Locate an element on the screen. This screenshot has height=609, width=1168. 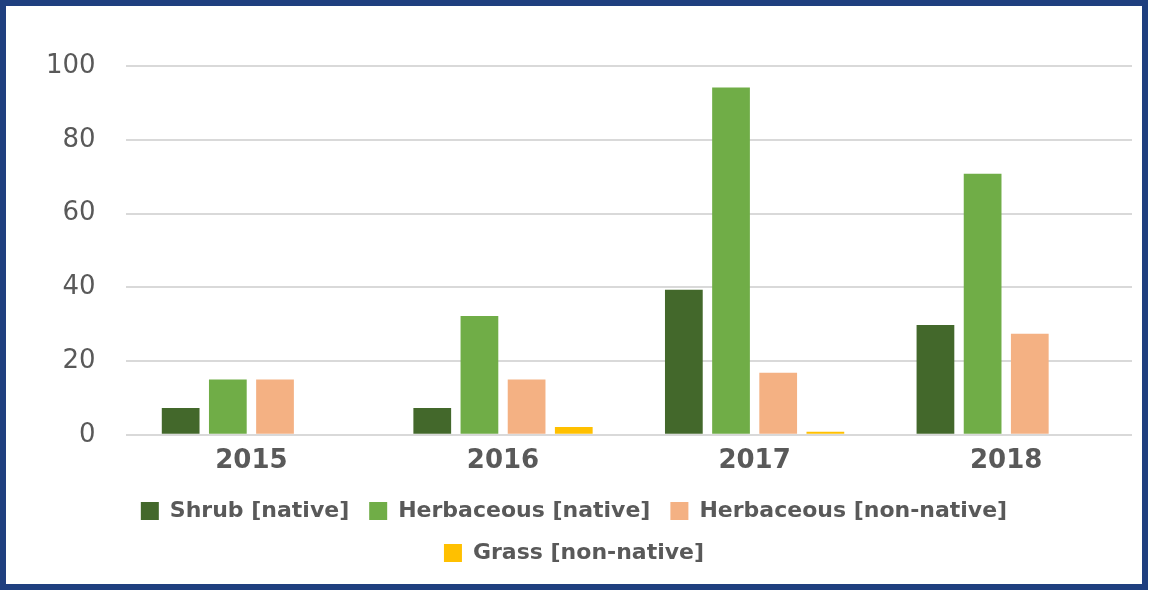
legend-label: Herbaceous [native] is located at coordinates (524, 509).